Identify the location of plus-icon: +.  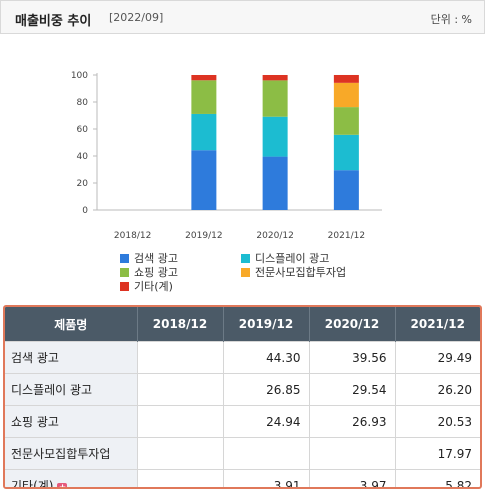
(62, 485).